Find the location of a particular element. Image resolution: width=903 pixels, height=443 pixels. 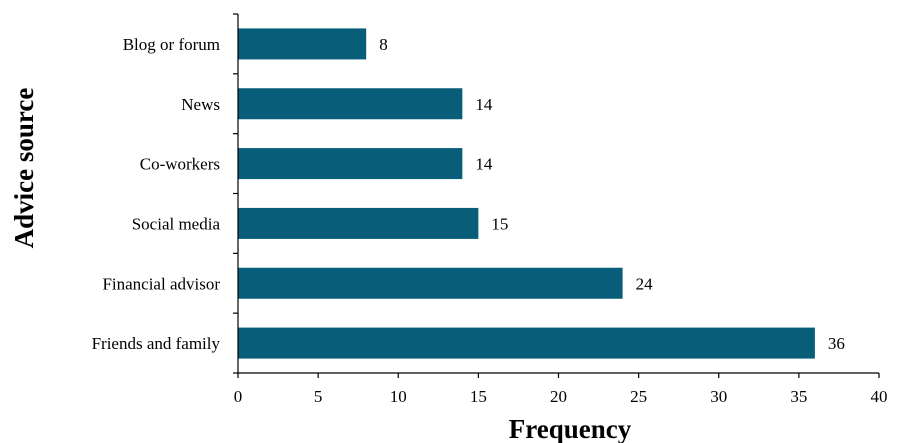

category-label: Financial advisor is located at coordinates (161, 283).